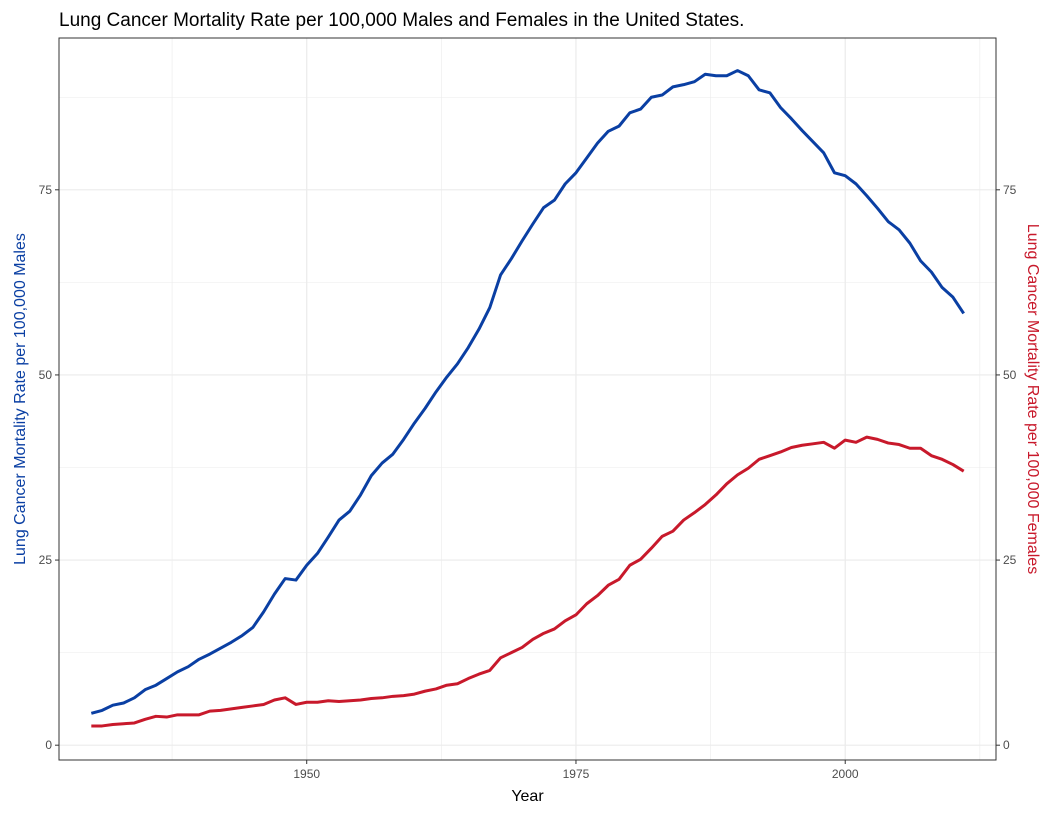 The width and height of the screenshot is (1055, 813). What do you see at coordinates (845, 774) in the screenshot?
I see `x-tick-label: 2000` at bounding box center [845, 774].